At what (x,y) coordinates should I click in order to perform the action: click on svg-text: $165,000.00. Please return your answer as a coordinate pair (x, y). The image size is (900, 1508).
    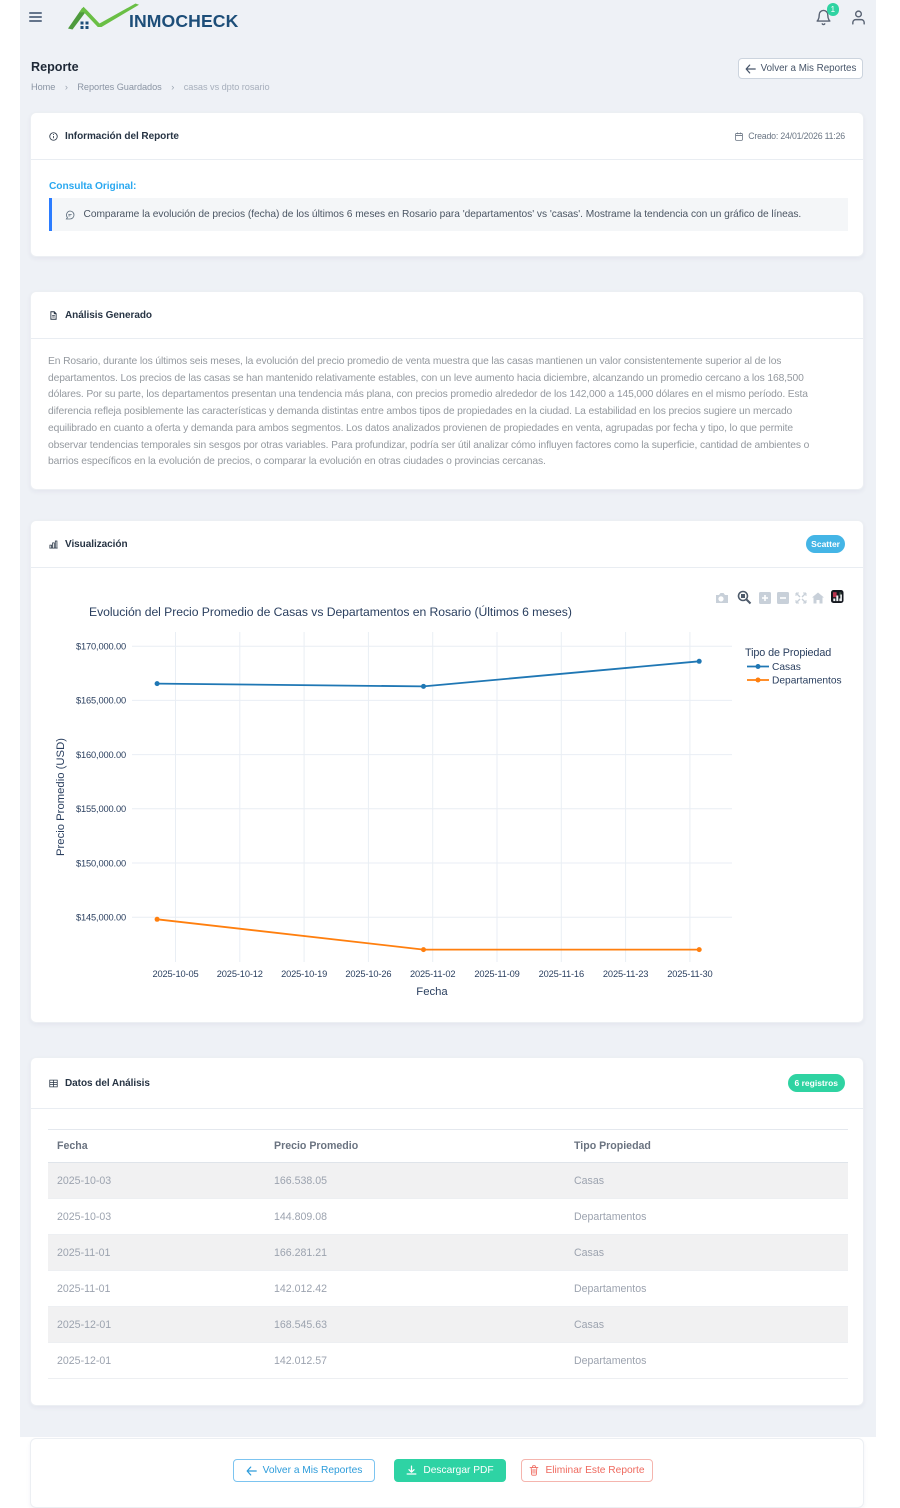
    Looking at the image, I should click on (101, 701).